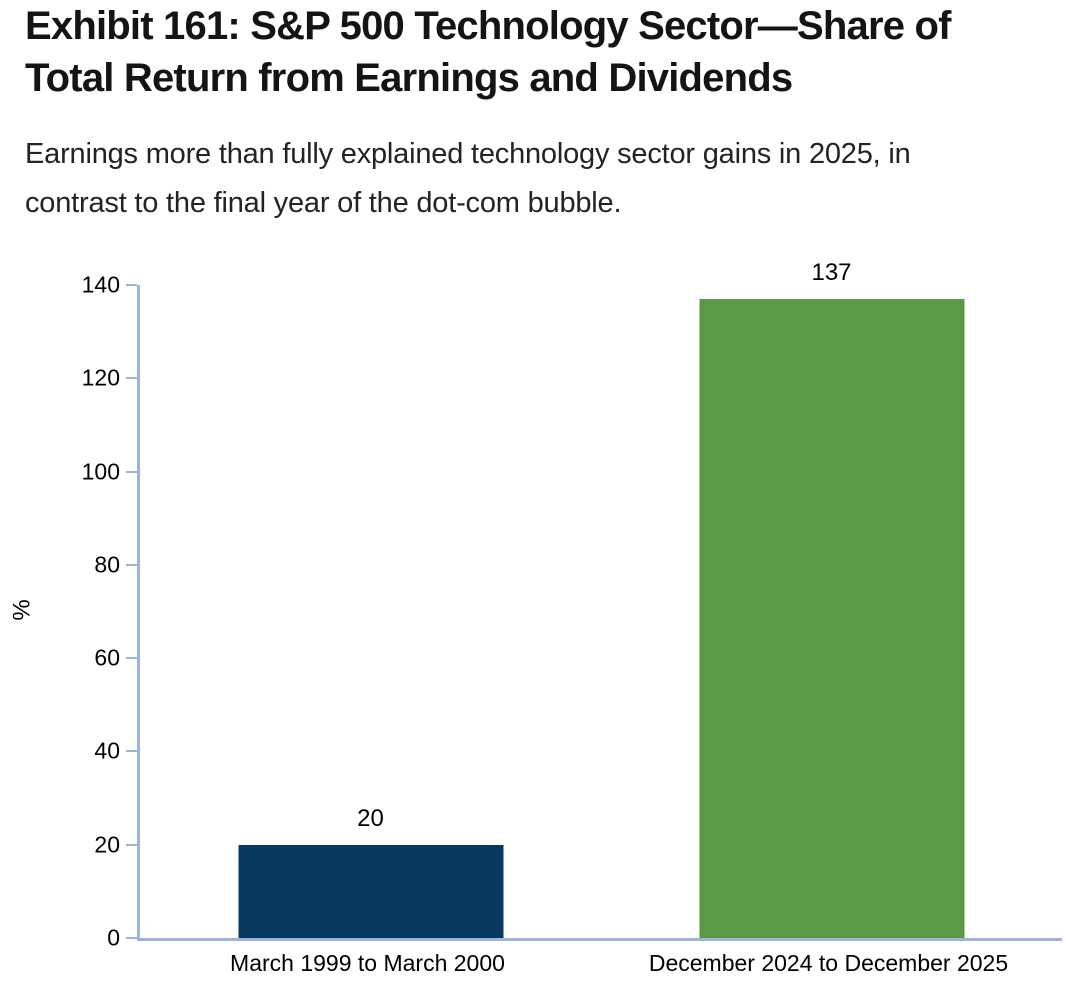  I want to click on y-tick-label: 120, so click(100, 377).